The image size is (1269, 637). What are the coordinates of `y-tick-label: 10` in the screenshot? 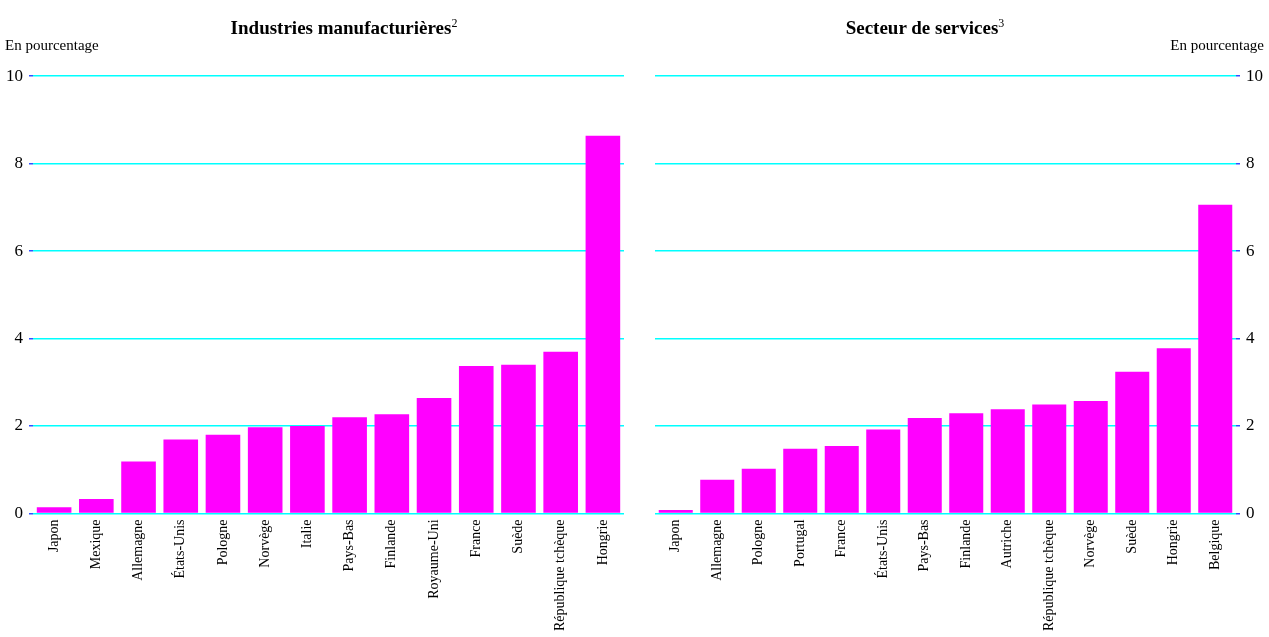 It's located at (14, 75).